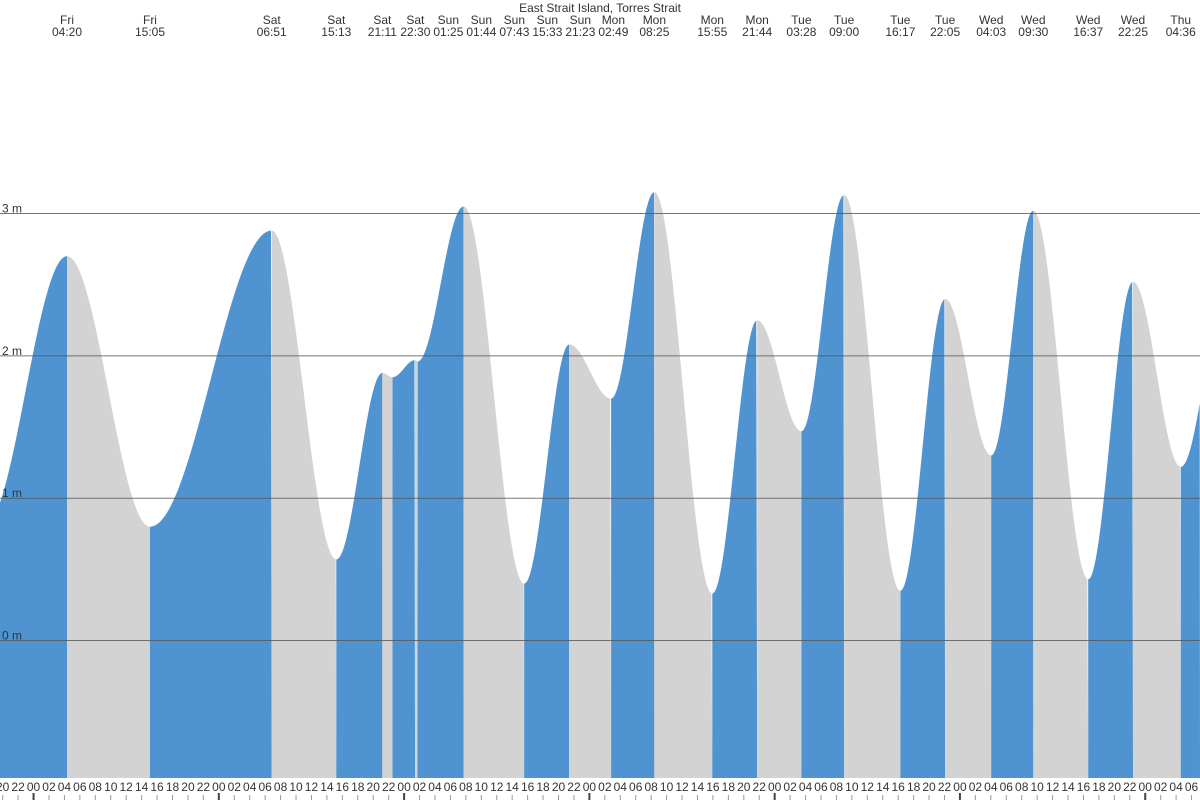 Image resolution: width=1200 pixels, height=800 pixels. What do you see at coordinates (1133, 32) in the screenshot?
I see `event-time: 22:25` at bounding box center [1133, 32].